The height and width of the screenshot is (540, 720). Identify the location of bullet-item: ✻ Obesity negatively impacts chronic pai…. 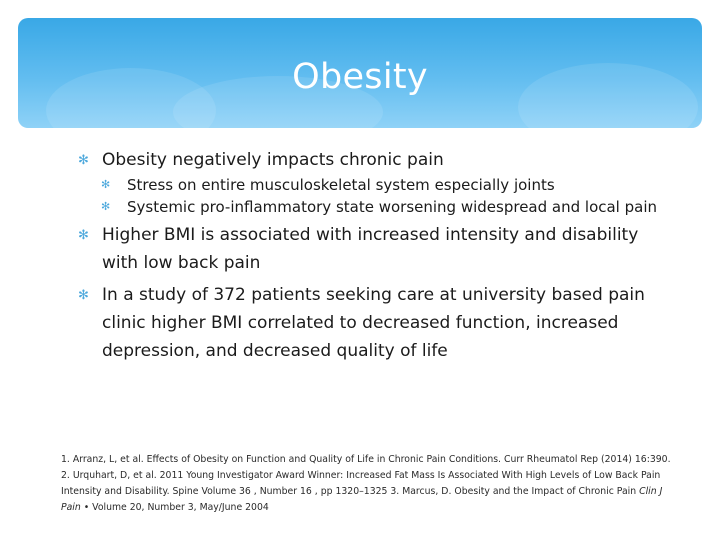
(370, 160).